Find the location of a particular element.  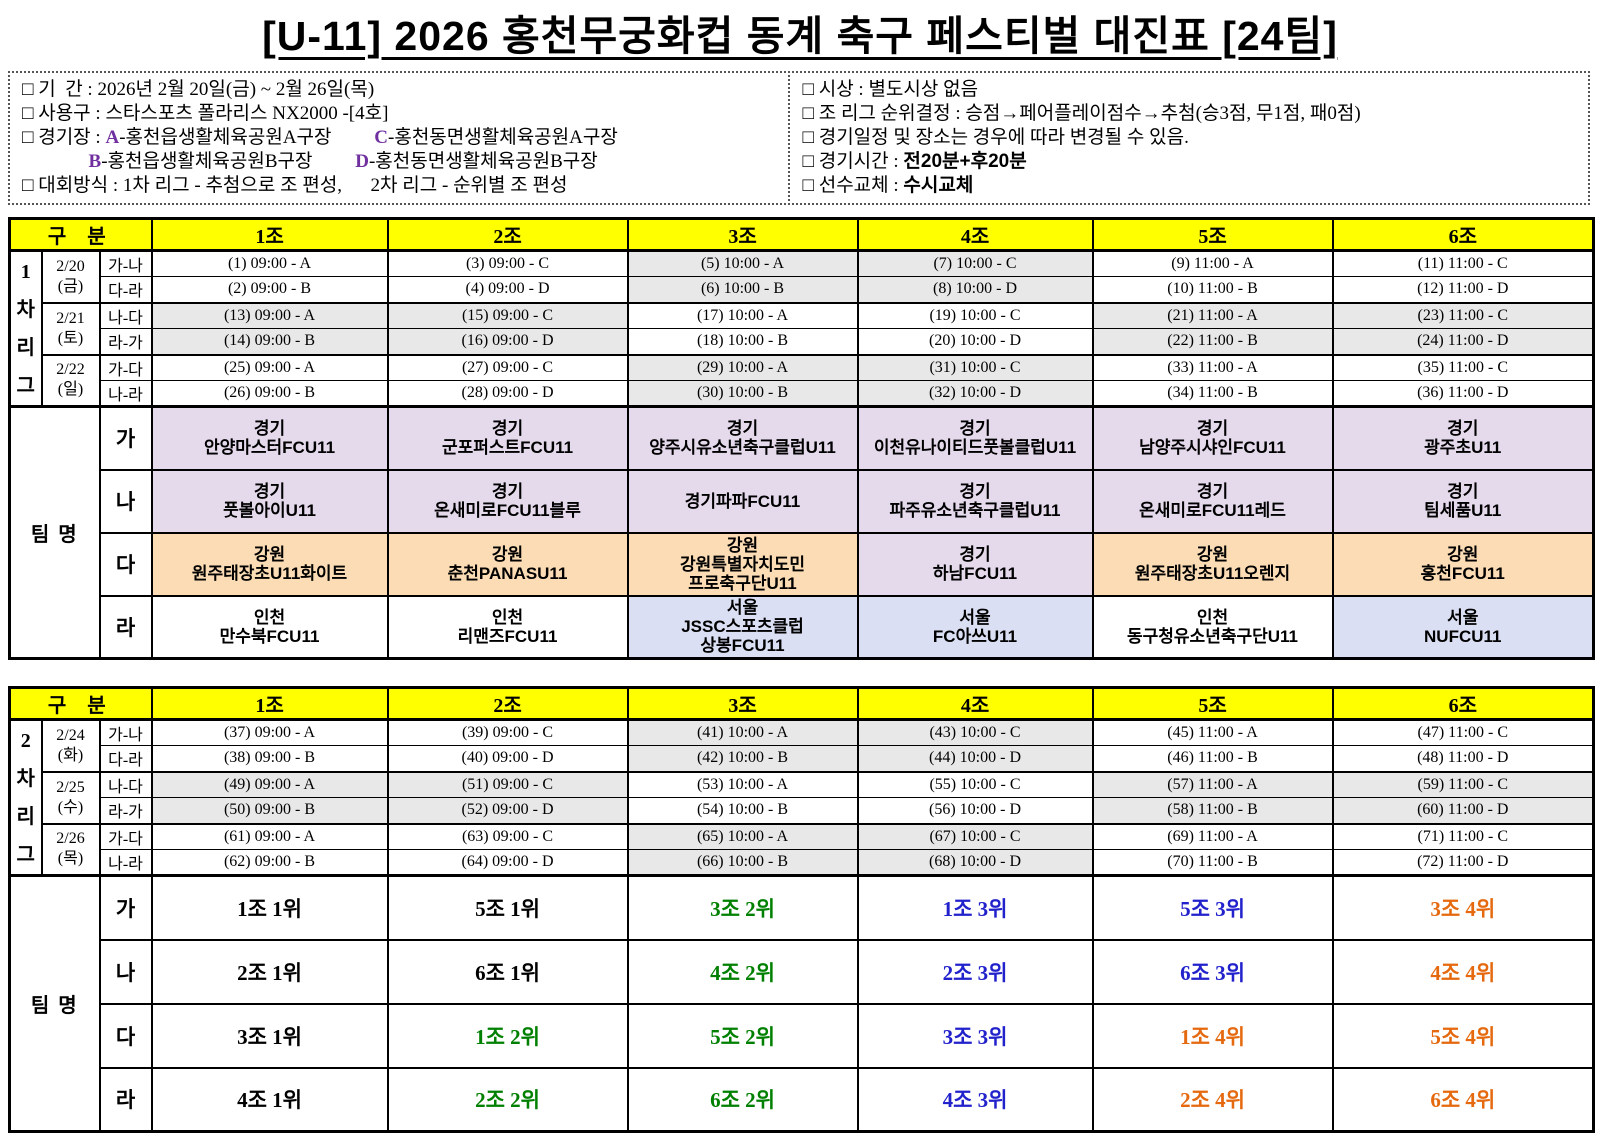

match-cell: (2) 09:00 - B is located at coordinates (269, 289).